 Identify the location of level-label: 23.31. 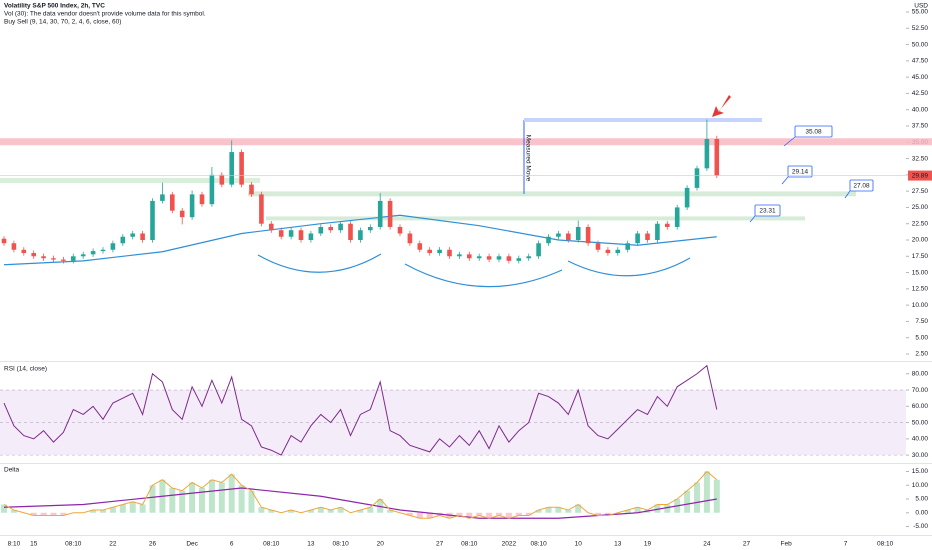
(767, 211).